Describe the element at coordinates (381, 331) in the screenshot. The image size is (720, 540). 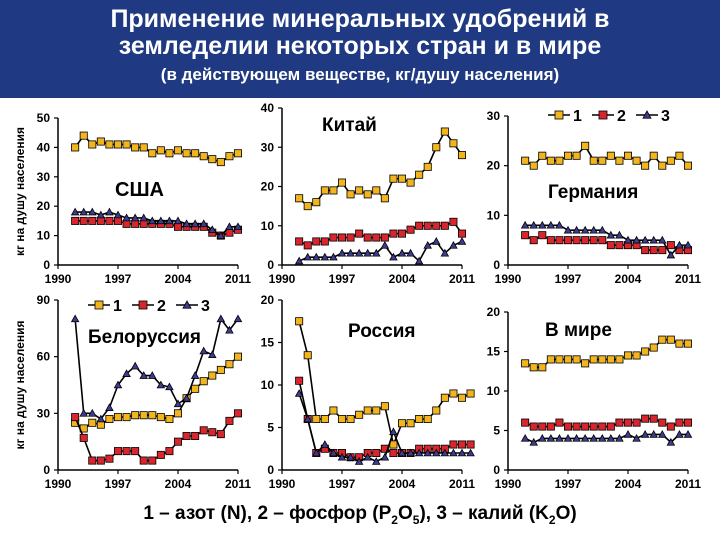
I see `chart-title: Россия` at that location.